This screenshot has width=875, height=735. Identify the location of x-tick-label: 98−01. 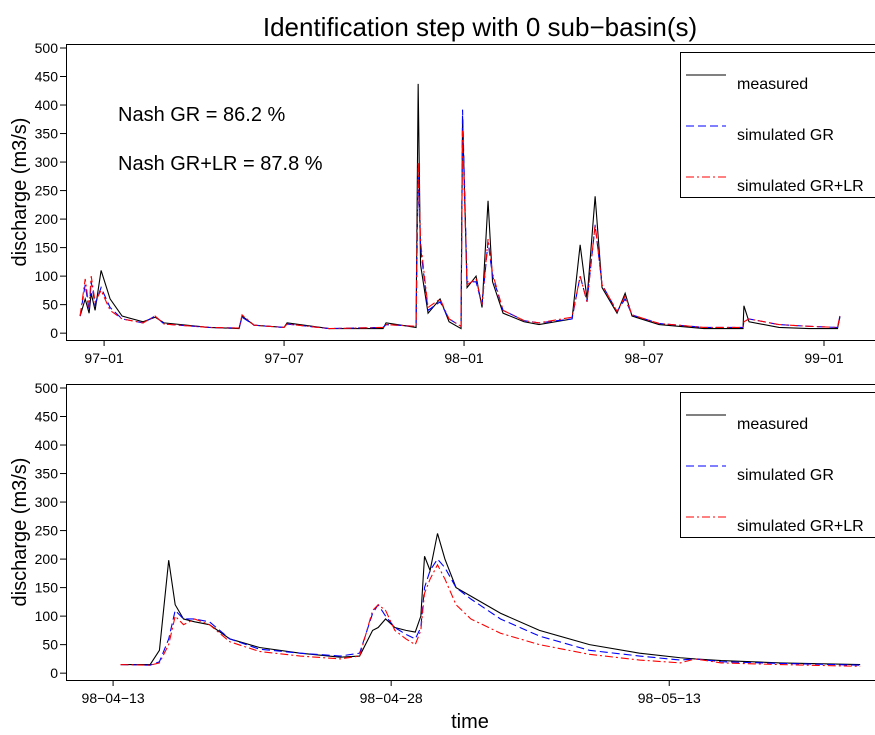
(464, 358).